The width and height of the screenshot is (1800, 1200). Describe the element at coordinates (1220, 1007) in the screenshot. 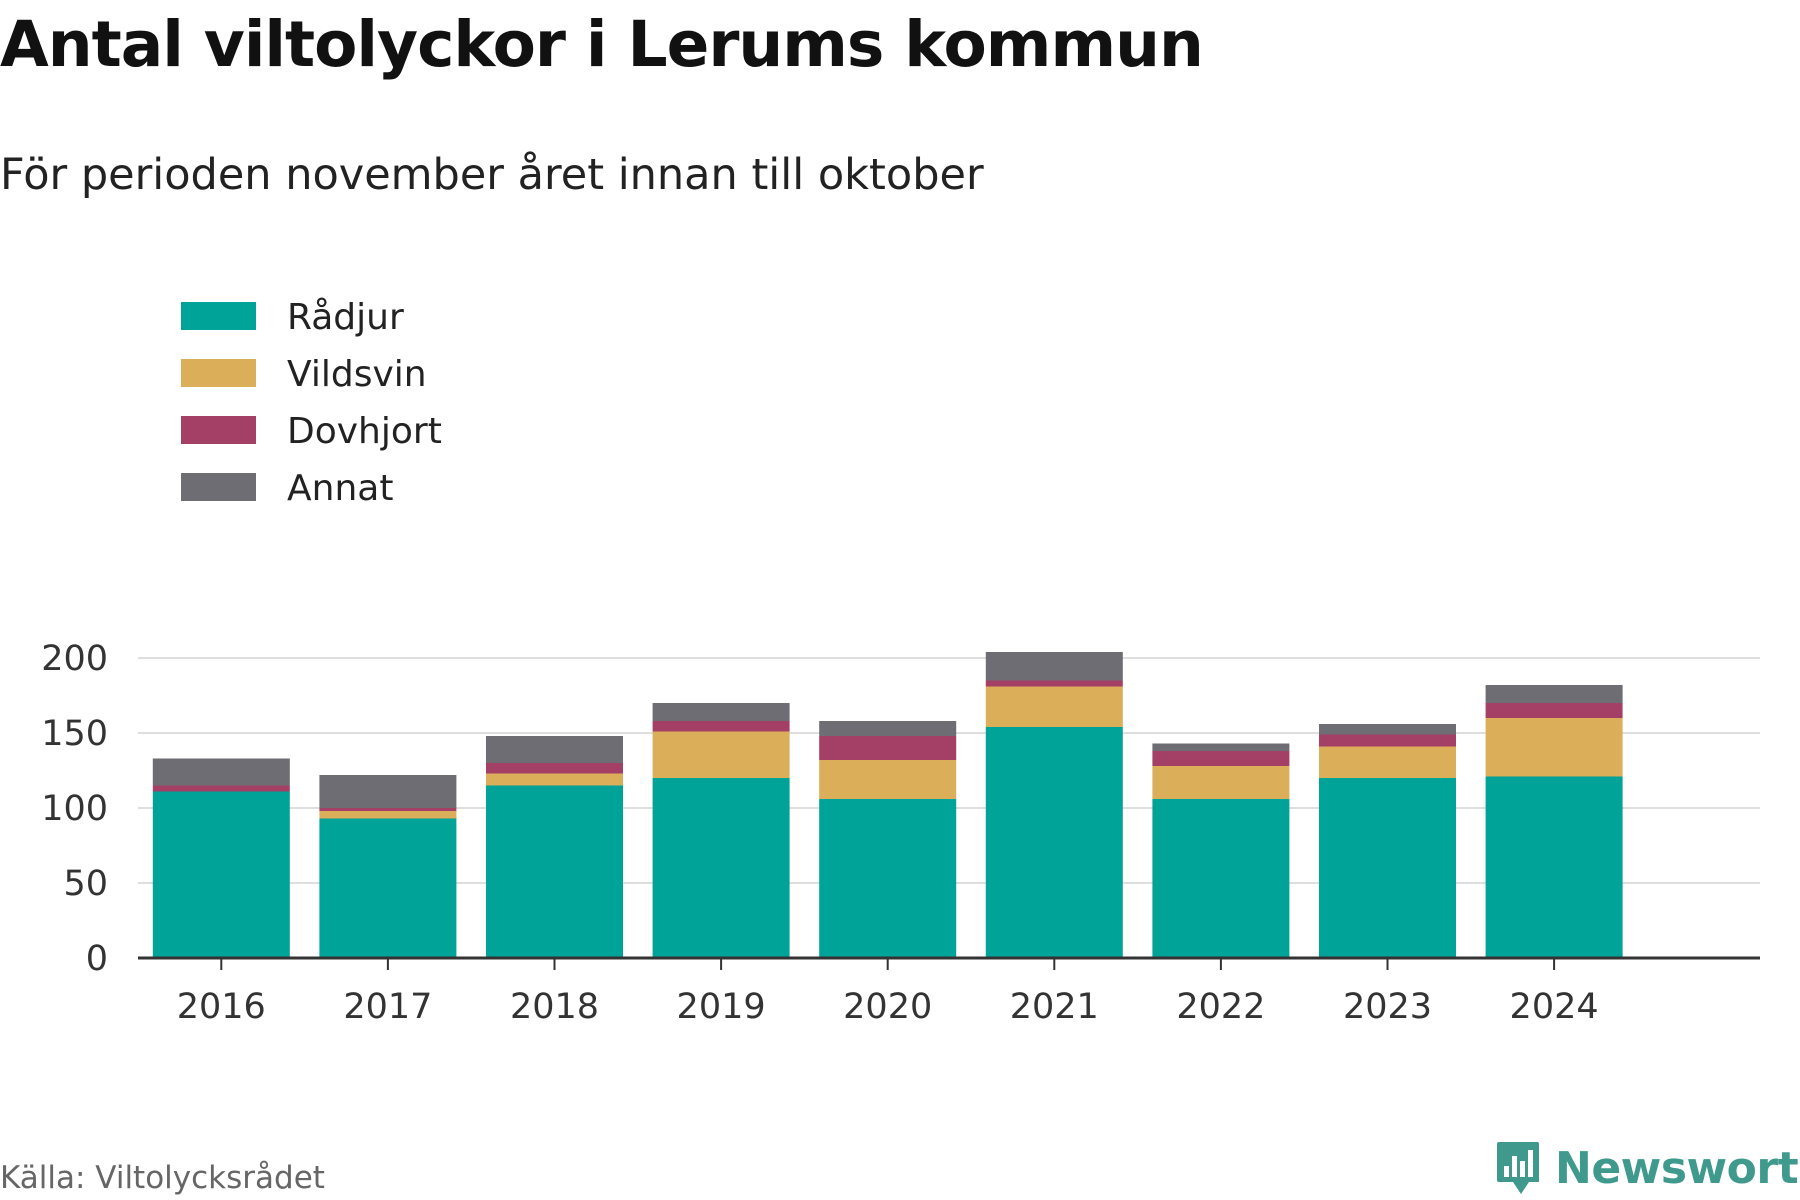

I see `x-tick-label: 2022` at that location.